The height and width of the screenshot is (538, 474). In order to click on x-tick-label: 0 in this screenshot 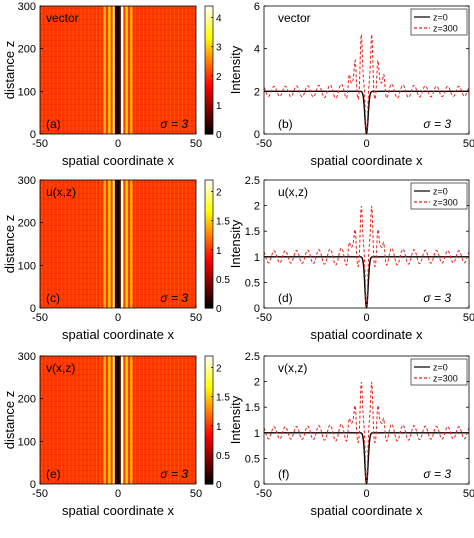, I will do `click(118, 494)`.